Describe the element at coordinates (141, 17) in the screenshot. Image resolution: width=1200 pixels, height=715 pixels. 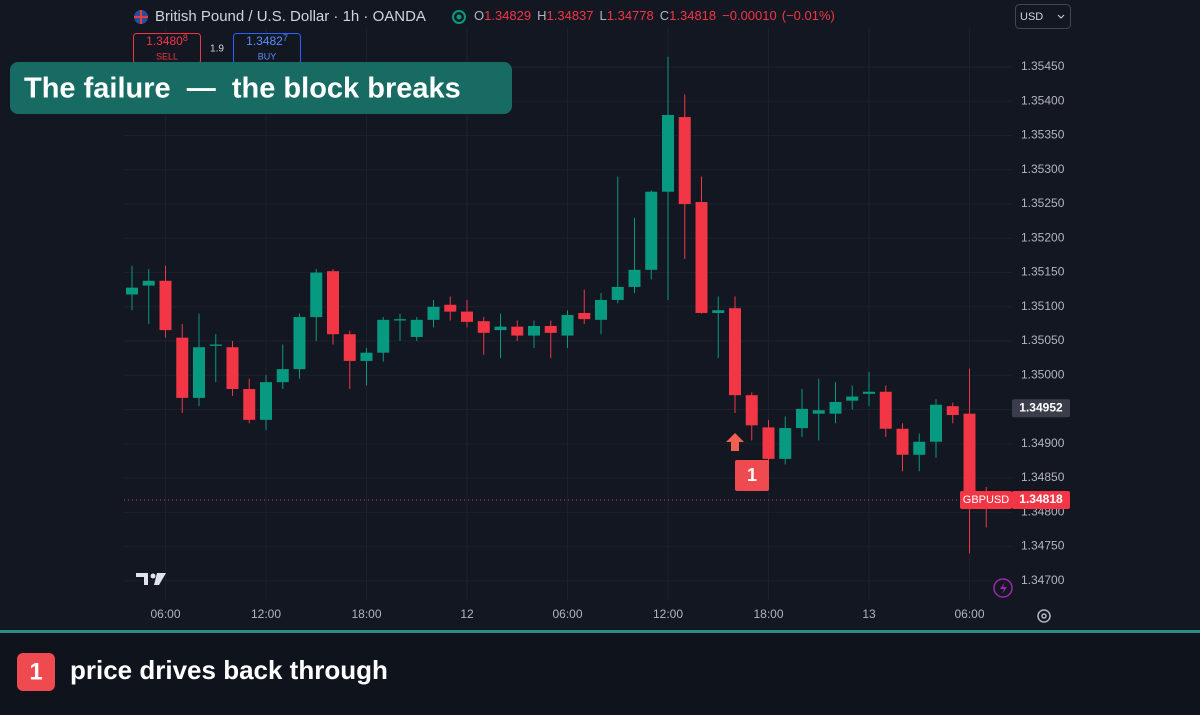
I see `flag-cross` at that location.